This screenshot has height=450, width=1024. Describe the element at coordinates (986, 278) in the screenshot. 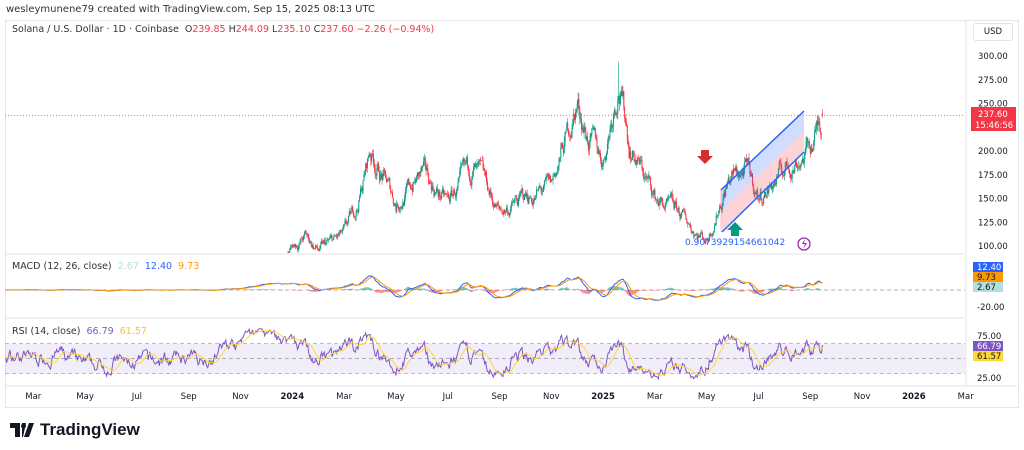

I see `signal-axis-badge-text: 9.73` at that location.